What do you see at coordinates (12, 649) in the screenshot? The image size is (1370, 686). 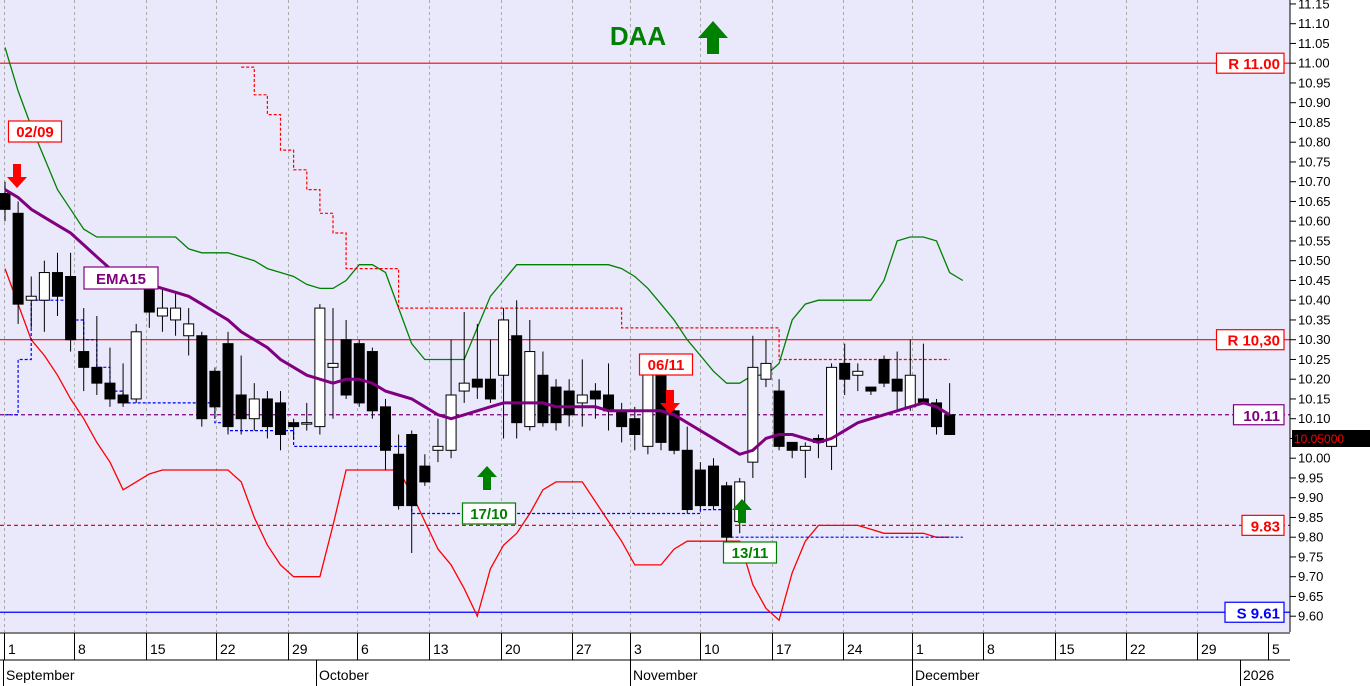 I see `x-tick-label: 1` at bounding box center [12, 649].